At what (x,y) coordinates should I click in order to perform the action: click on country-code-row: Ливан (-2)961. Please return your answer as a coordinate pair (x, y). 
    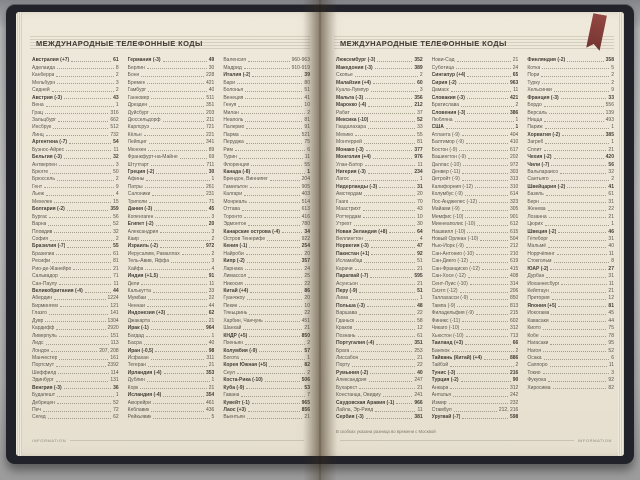
    Looking at the image, I should click on (266, 421).